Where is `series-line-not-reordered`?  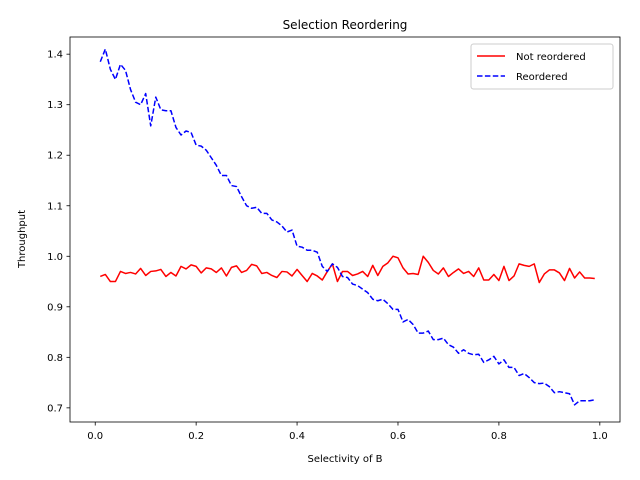 series-line-not-reordered is located at coordinates (347, 269).